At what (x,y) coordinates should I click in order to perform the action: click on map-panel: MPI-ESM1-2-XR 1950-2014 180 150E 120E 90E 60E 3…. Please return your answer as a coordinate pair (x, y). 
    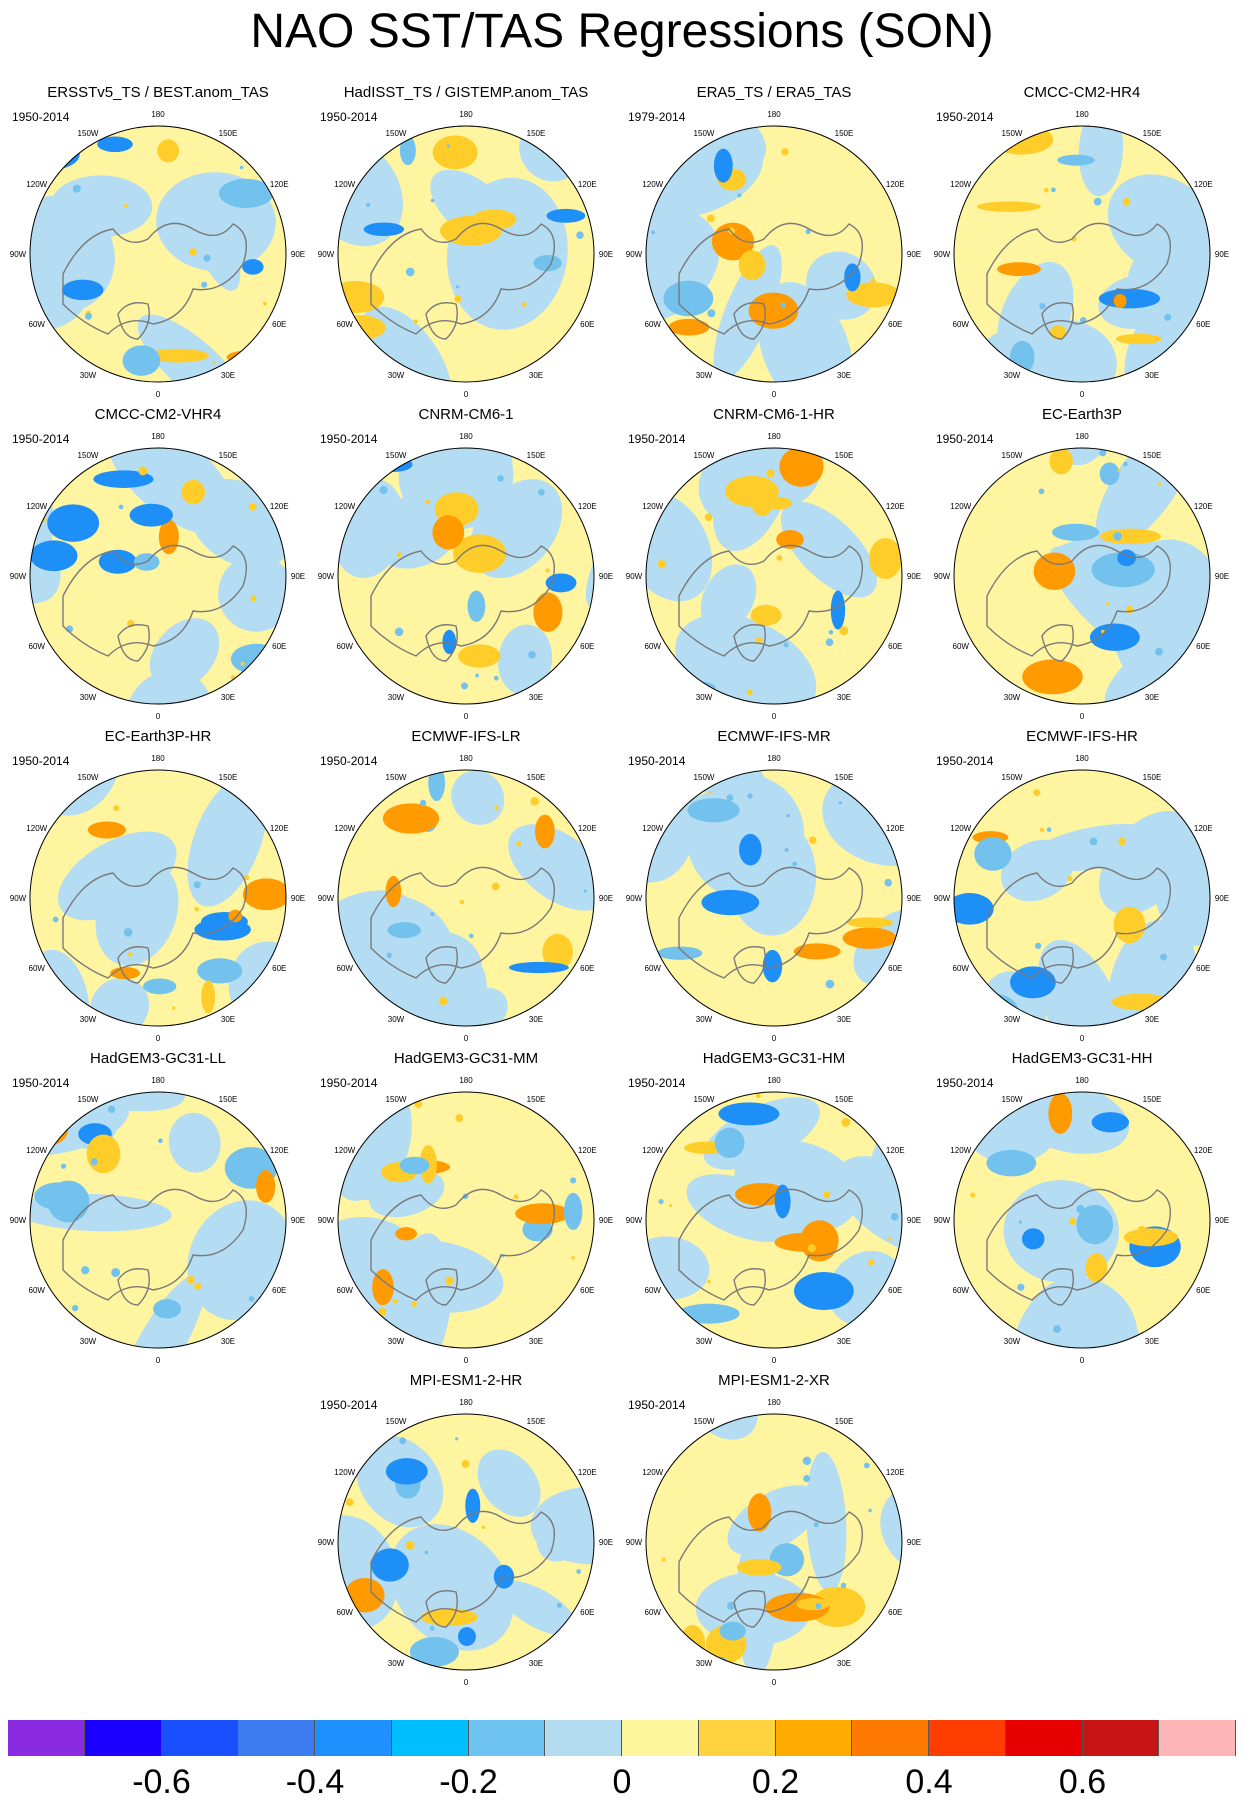
    Looking at the image, I should click on (774, 1532).